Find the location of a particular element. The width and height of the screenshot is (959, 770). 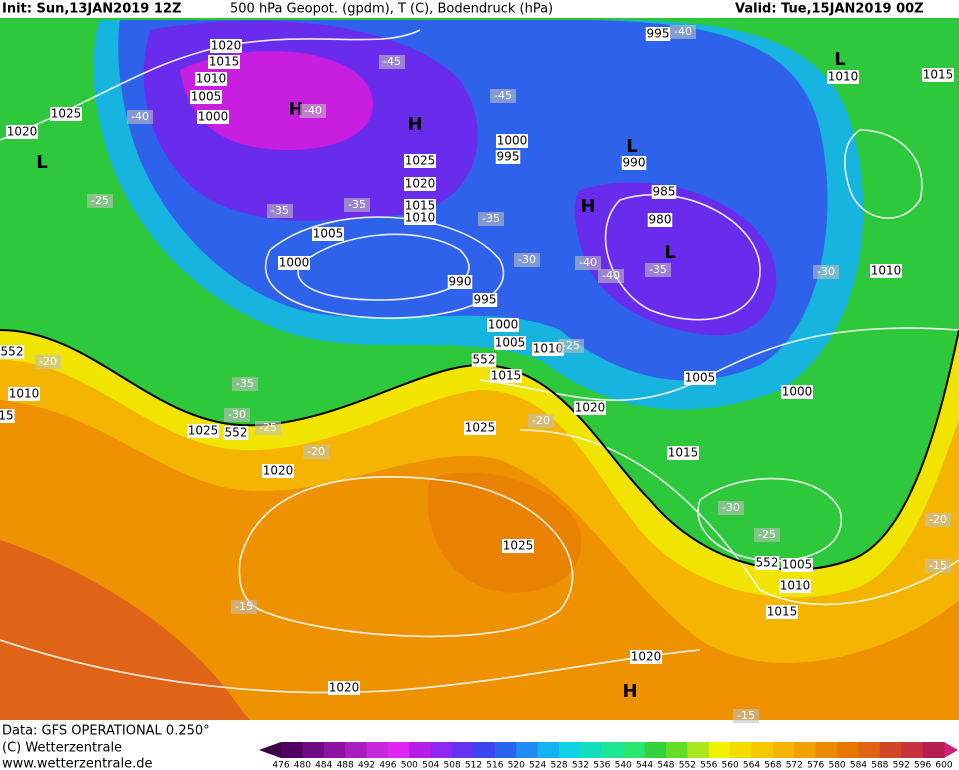

colorbar-label: 536 is located at coordinates (601, 765).